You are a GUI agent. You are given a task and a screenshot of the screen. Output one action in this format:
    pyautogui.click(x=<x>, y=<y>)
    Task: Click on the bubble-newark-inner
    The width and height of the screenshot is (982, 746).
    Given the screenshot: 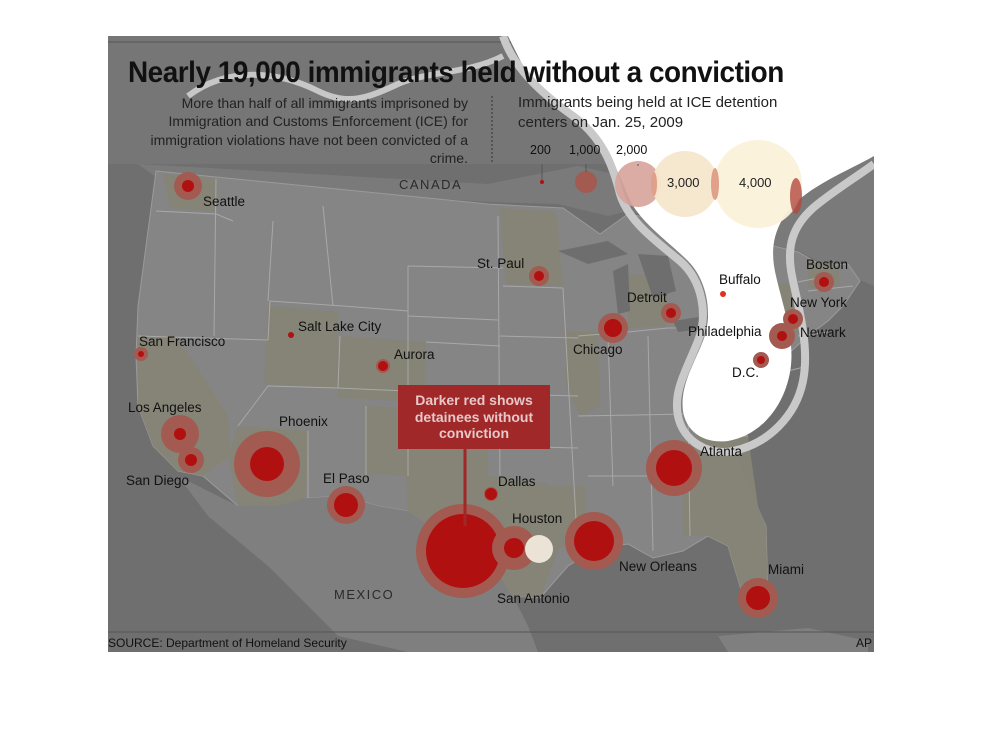 What is the action you would take?
    pyautogui.click(x=782, y=336)
    